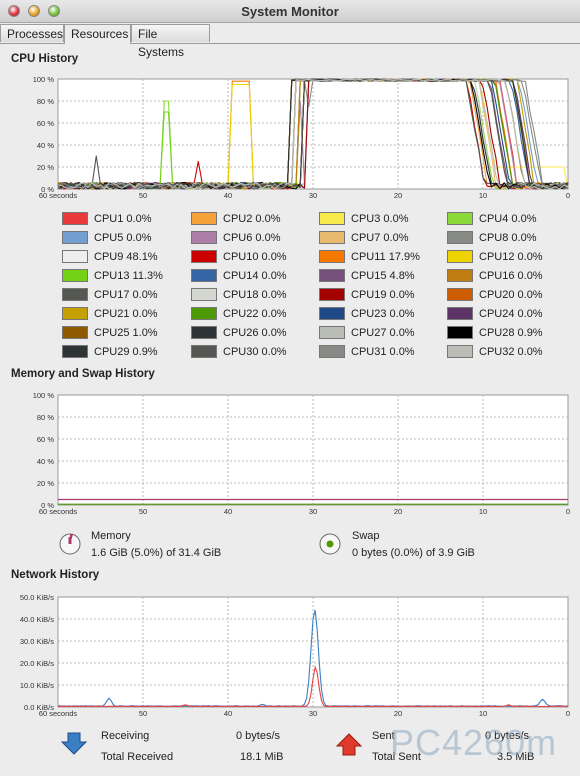  Describe the element at coordinates (58, 511) in the screenshot. I see `memory-x-tick-label: 60 seconds` at that location.